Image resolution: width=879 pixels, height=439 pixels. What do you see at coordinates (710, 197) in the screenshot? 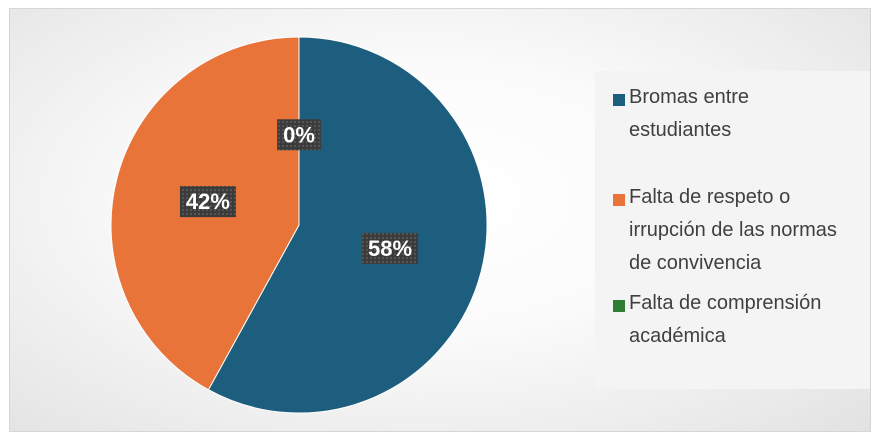
I see `legend-label-falta-respeto-line1: Falta de respeto o` at bounding box center [710, 197].